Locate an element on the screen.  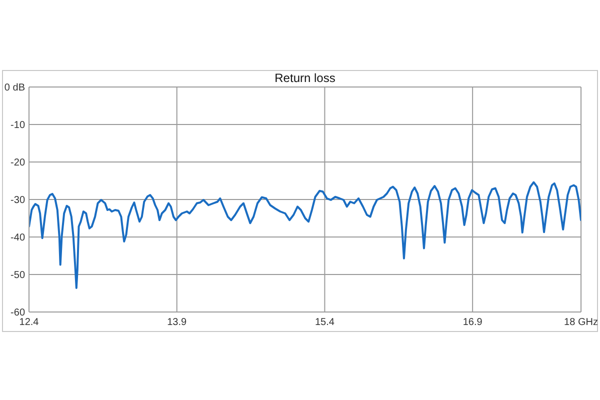
x-tick-label: 13.9 is located at coordinates (177, 322).